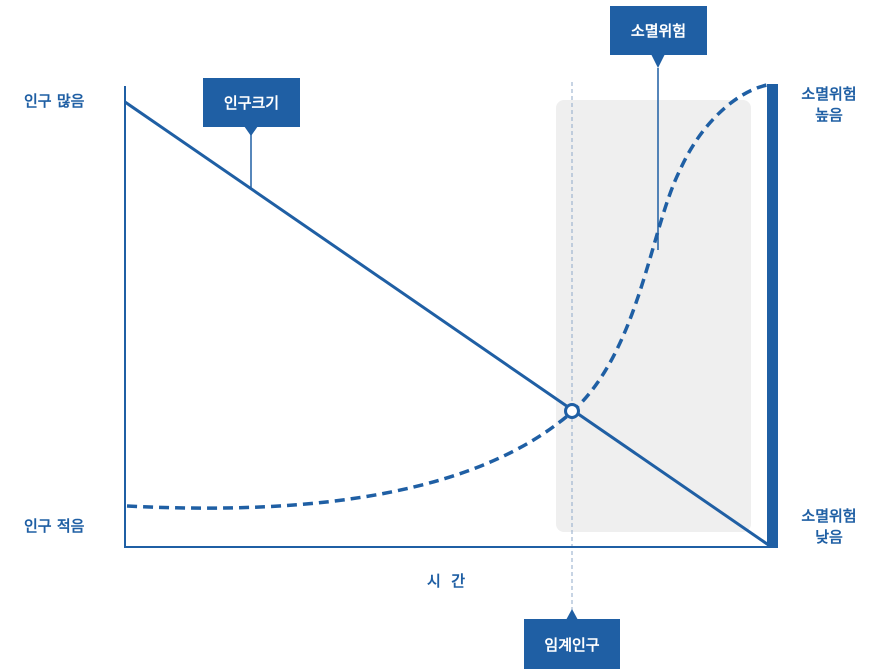  Describe the element at coordinates (828, 516) in the screenshot. I see `right-axis-low-label-line1: 소멸위험` at that location.